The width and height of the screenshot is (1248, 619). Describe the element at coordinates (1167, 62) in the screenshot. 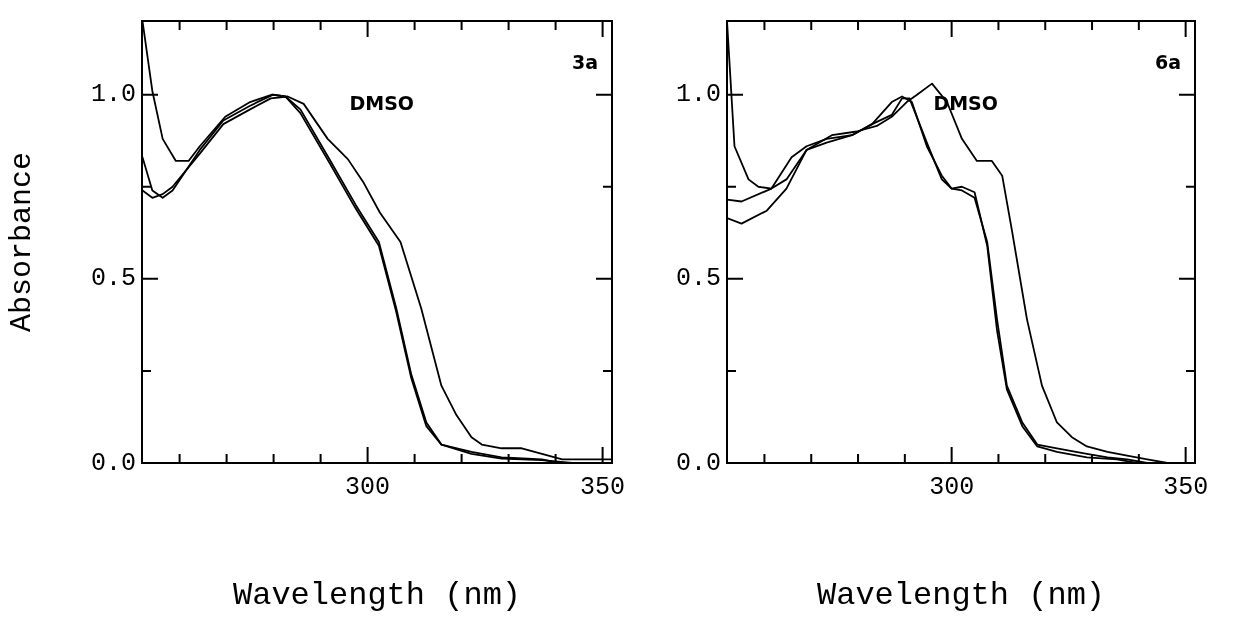

I see `text: 6a` at that location.